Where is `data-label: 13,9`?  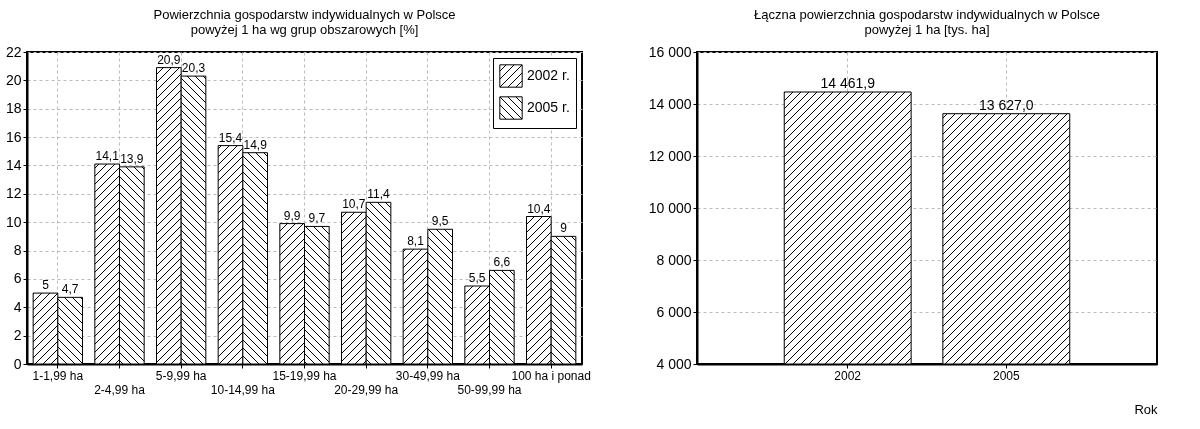
data-label: 13,9 is located at coordinates (132, 158).